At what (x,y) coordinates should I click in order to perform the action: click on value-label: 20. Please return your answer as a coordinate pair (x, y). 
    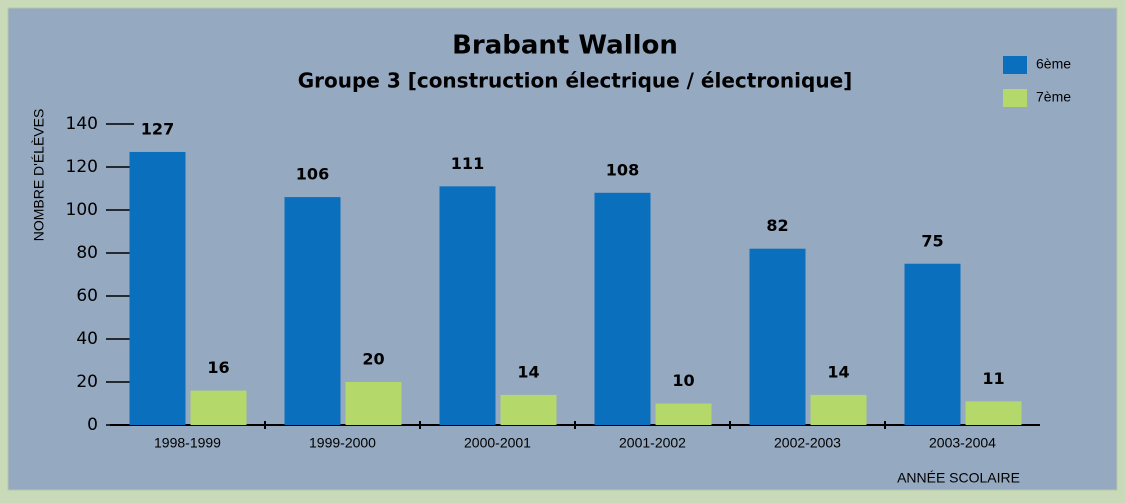
    Looking at the image, I should click on (373, 359).